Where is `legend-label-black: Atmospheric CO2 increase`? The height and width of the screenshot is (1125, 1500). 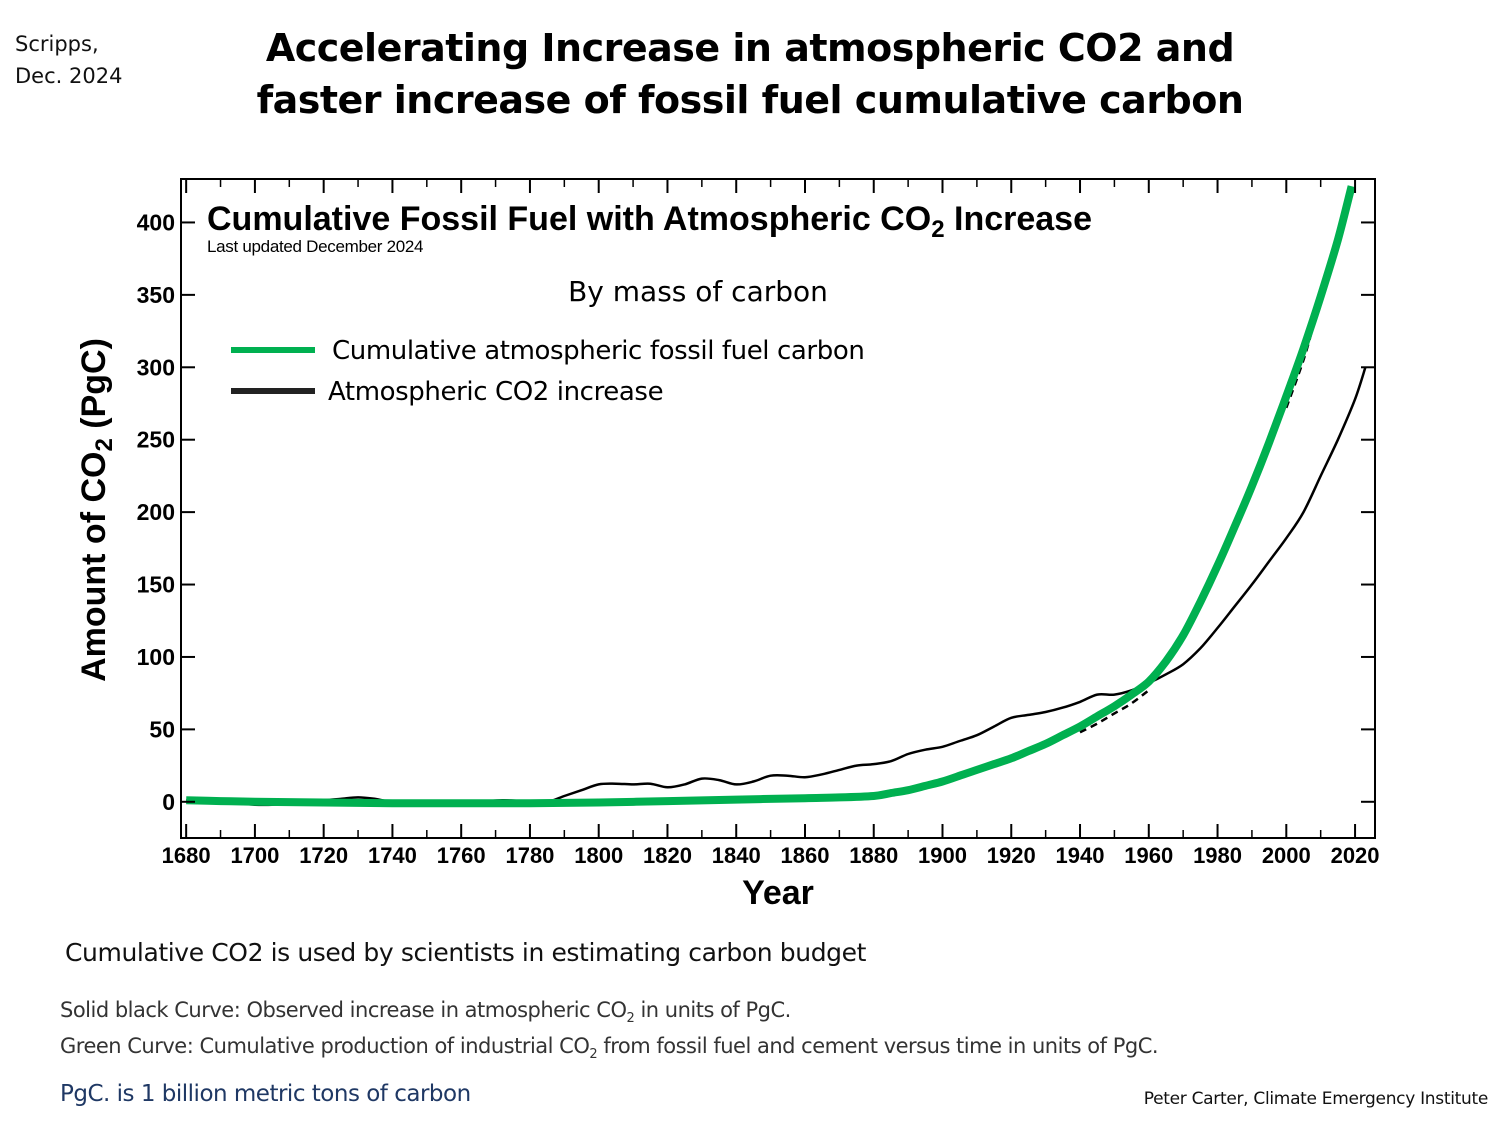 legend-label-black: Atmospheric CO2 increase is located at coordinates (495, 392).